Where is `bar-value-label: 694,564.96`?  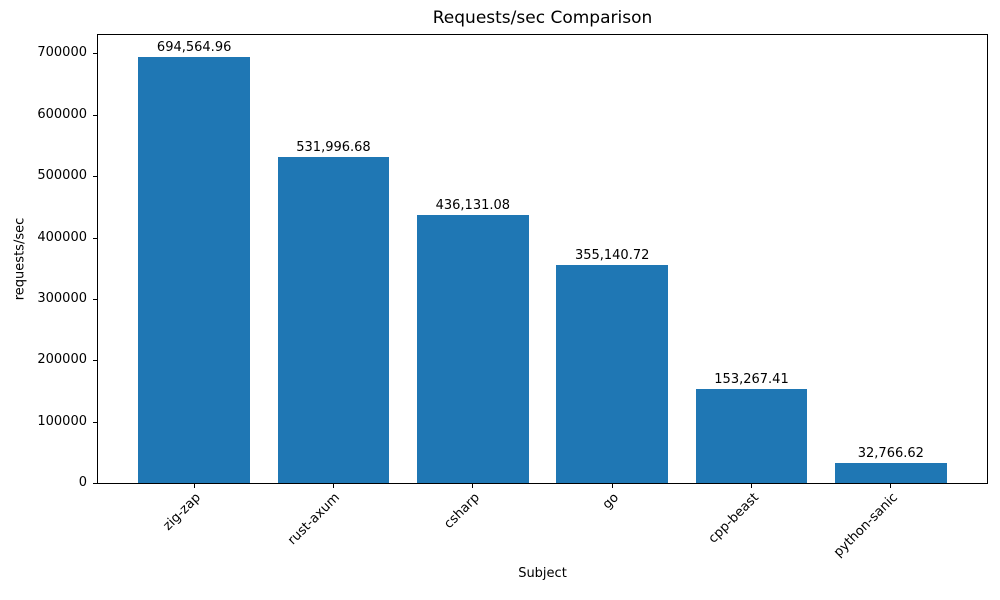
bar-value-label: 694,564.96 is located at coordinates (194, 47).